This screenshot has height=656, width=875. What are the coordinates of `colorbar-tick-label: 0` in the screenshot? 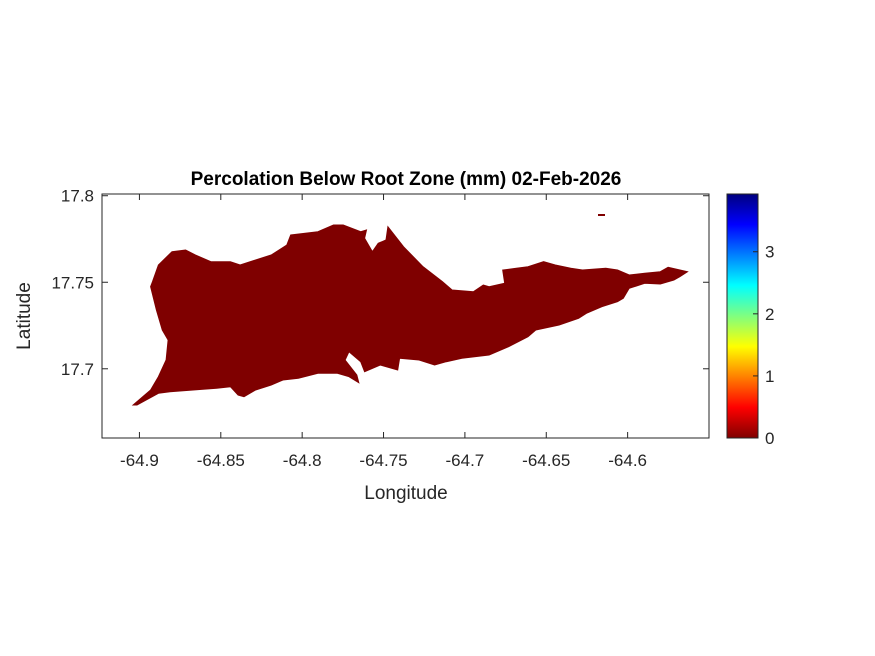 It's located at (769, 438).